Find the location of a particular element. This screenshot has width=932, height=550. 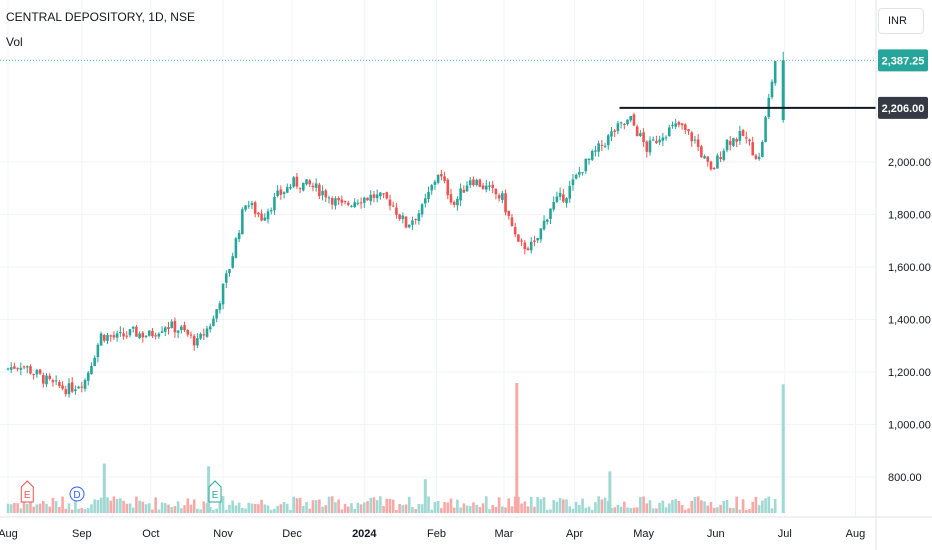

y-tick-label: 2,000.00 is located at coordinates (909, 163).